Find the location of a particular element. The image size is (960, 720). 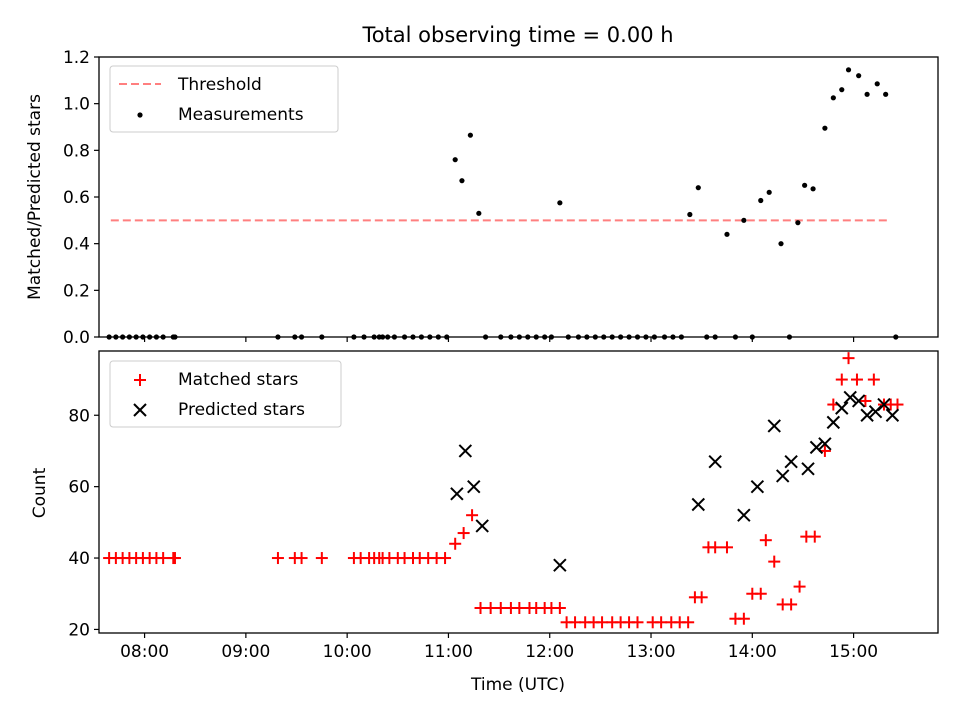

ratio-legend-box is located at coordinates (224, 99).